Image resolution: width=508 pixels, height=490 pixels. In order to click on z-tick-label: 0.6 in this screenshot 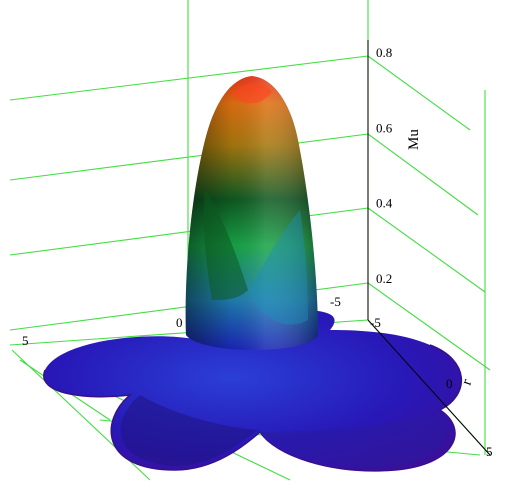, I will do `click(384, 127)`.